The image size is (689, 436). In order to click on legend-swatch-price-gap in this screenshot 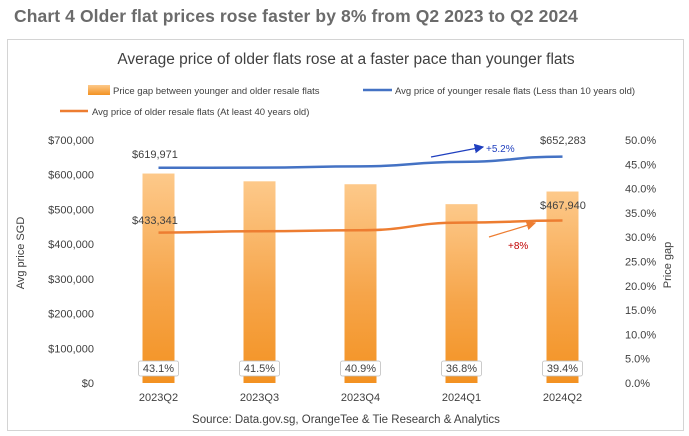, I will do `click(99, 90)`.